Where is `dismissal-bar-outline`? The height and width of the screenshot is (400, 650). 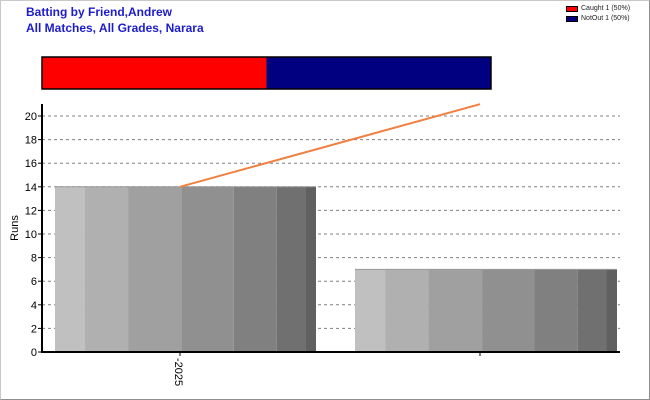 dismissal-bar-outline is located at coordinates (266, 73).